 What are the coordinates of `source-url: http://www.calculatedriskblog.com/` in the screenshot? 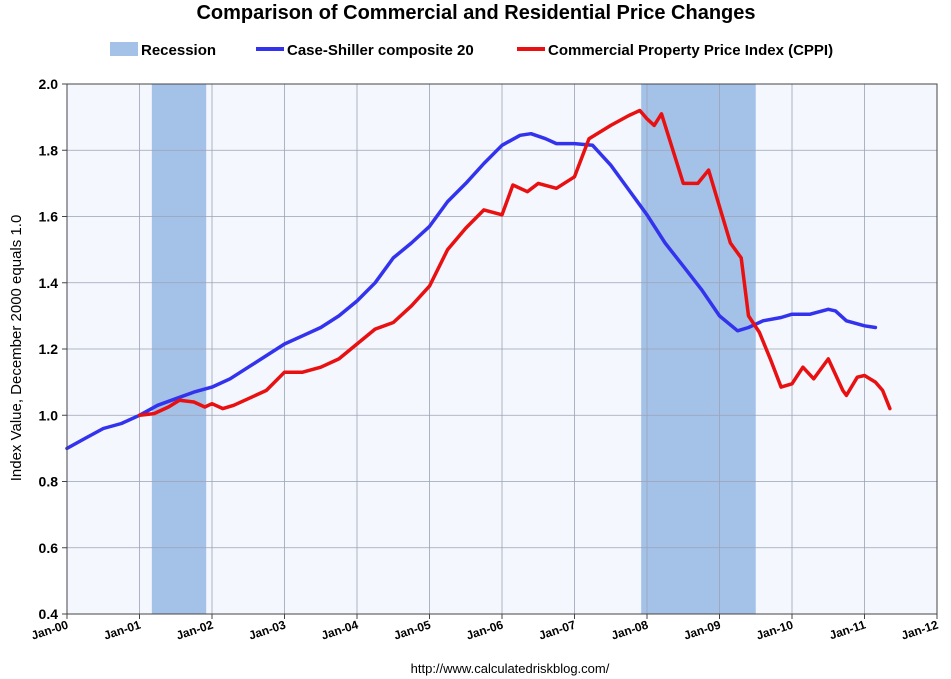 It's located at (510, 668).